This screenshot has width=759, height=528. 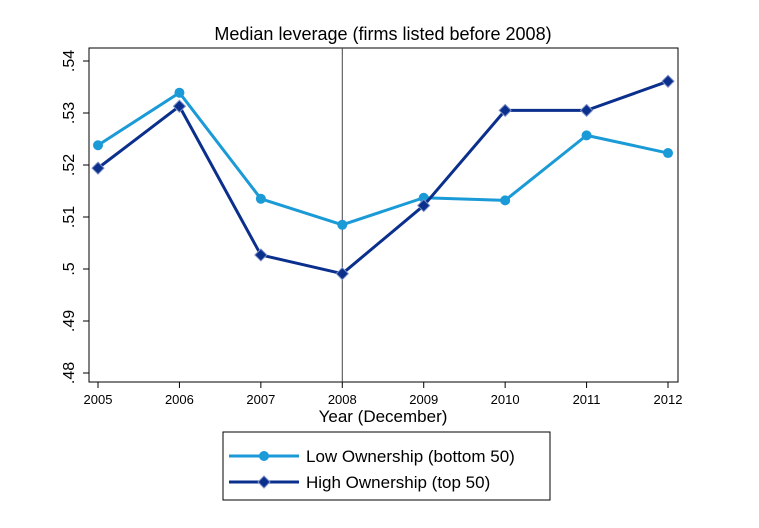 What do you see at coordinates (69, 217) in the screenshot?
I see `y-tick-label: .51` at bounding box center [69, 217].